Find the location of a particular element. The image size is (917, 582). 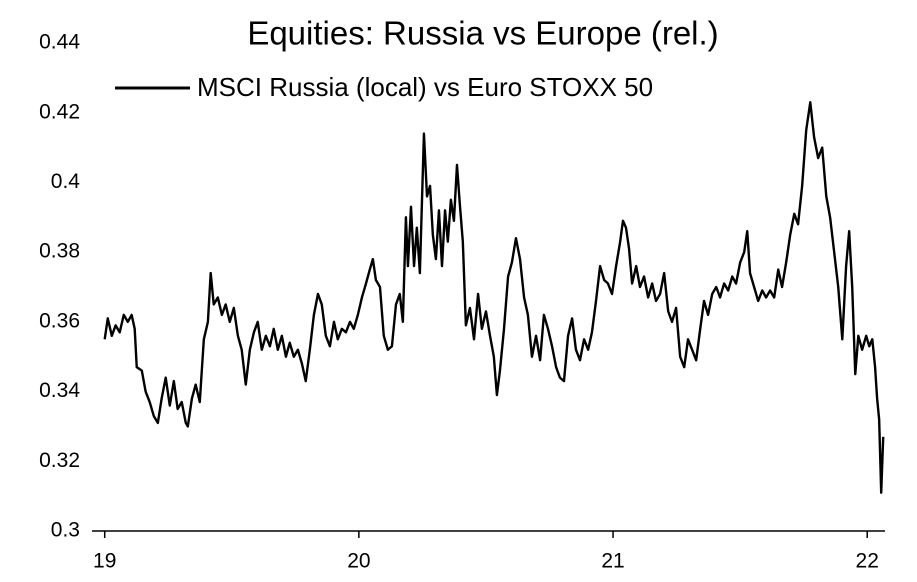

legend-label: MSCI Russia (local) vs Euro STOXX 50 is located at coordinates (425, 87).